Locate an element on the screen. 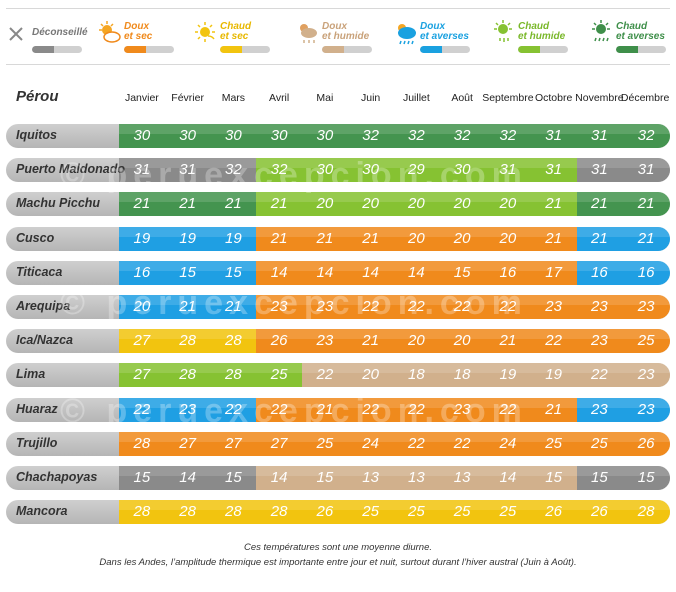  legend-bottom-rule is located at coordinates (338, 64).